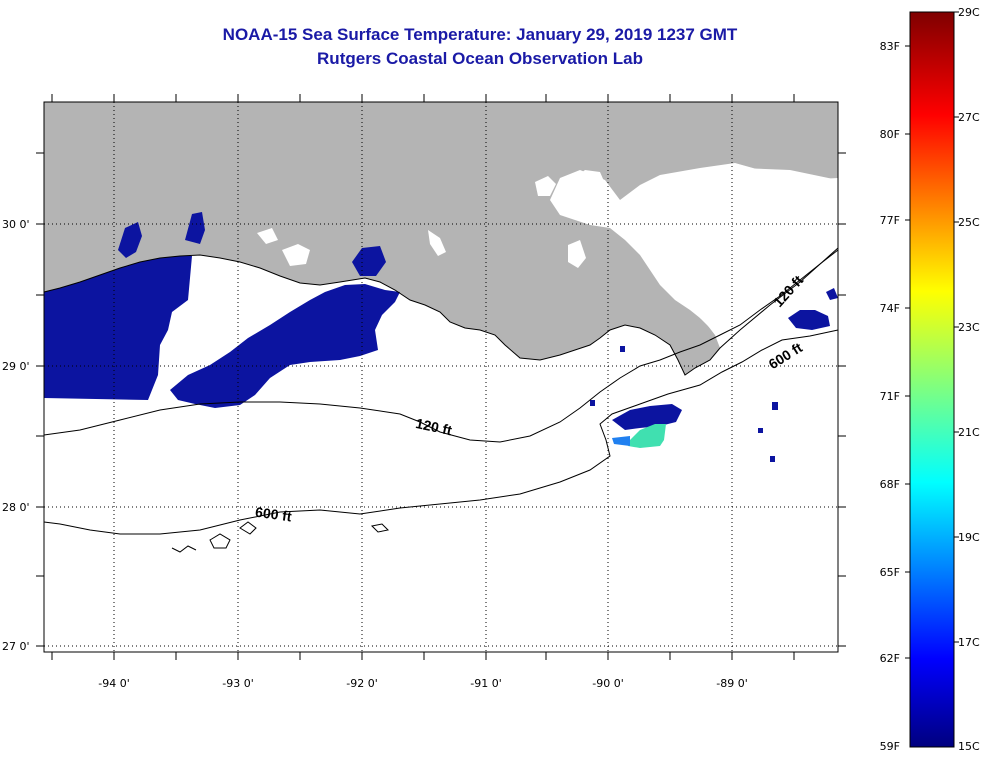 The width and height of the screenshot is (992, 761). Describe the element at coordinates (890, 46) in the screenshot. I see `f-label-83: 83F` at that location.